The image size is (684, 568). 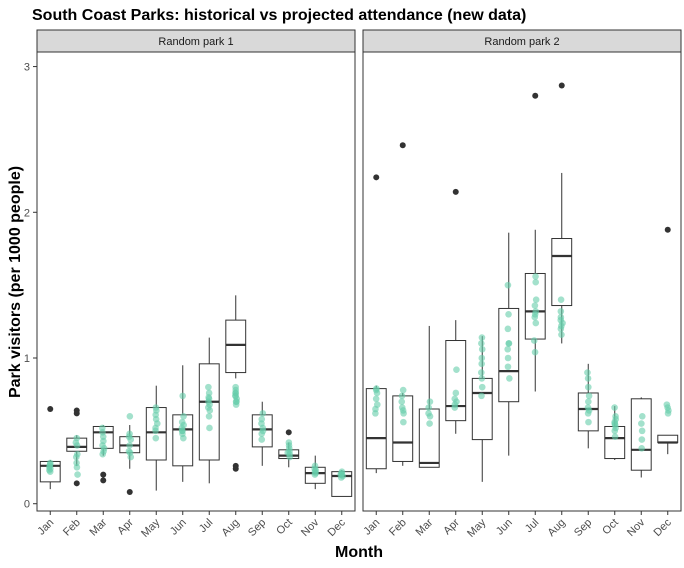 I want to click on y-tick-label: 2, so click(x=27, y=213).